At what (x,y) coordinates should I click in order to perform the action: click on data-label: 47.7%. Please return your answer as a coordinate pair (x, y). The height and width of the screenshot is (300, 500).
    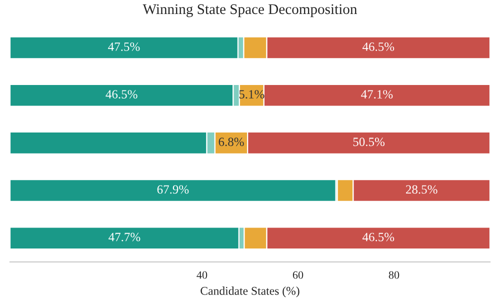
    Looking at the image, I should click on (124, 237).